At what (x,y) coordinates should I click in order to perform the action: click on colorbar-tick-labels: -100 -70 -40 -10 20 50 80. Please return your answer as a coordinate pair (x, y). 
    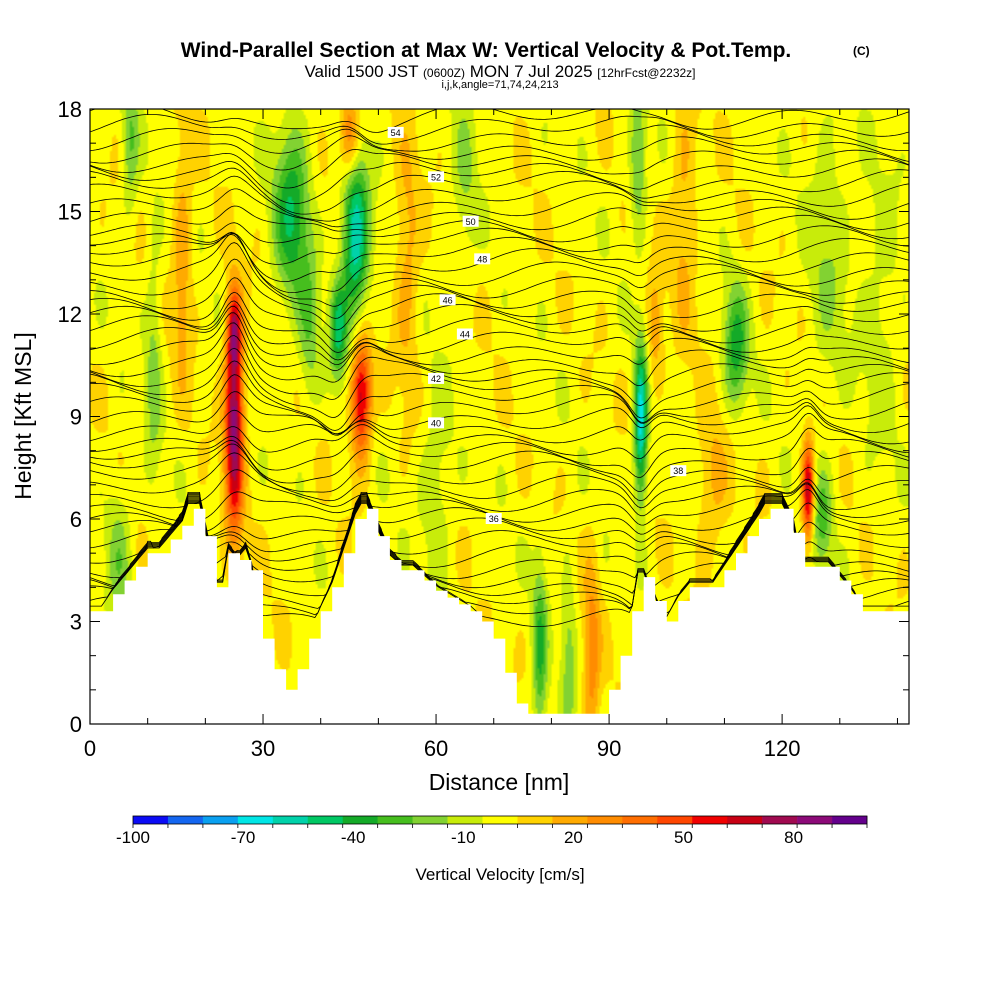
    Looking at the image, I should click on (459, 837).